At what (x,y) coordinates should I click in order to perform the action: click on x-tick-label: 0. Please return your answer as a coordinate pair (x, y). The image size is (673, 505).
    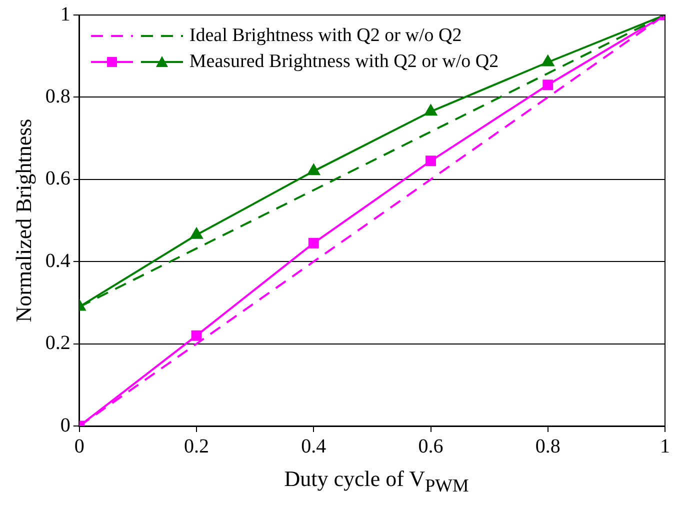
    Looking at the image, I should click on (79, 446).